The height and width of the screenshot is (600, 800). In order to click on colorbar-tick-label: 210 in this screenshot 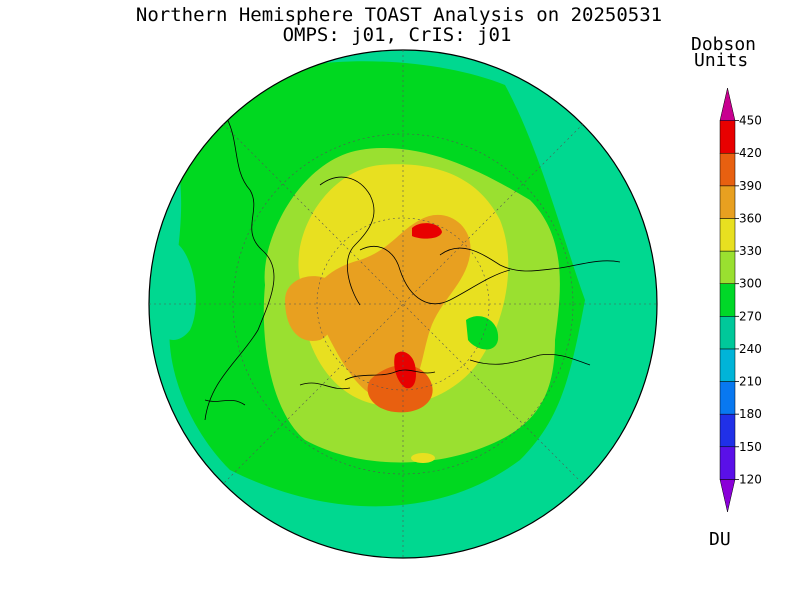, I will do `click(750, 382)`.